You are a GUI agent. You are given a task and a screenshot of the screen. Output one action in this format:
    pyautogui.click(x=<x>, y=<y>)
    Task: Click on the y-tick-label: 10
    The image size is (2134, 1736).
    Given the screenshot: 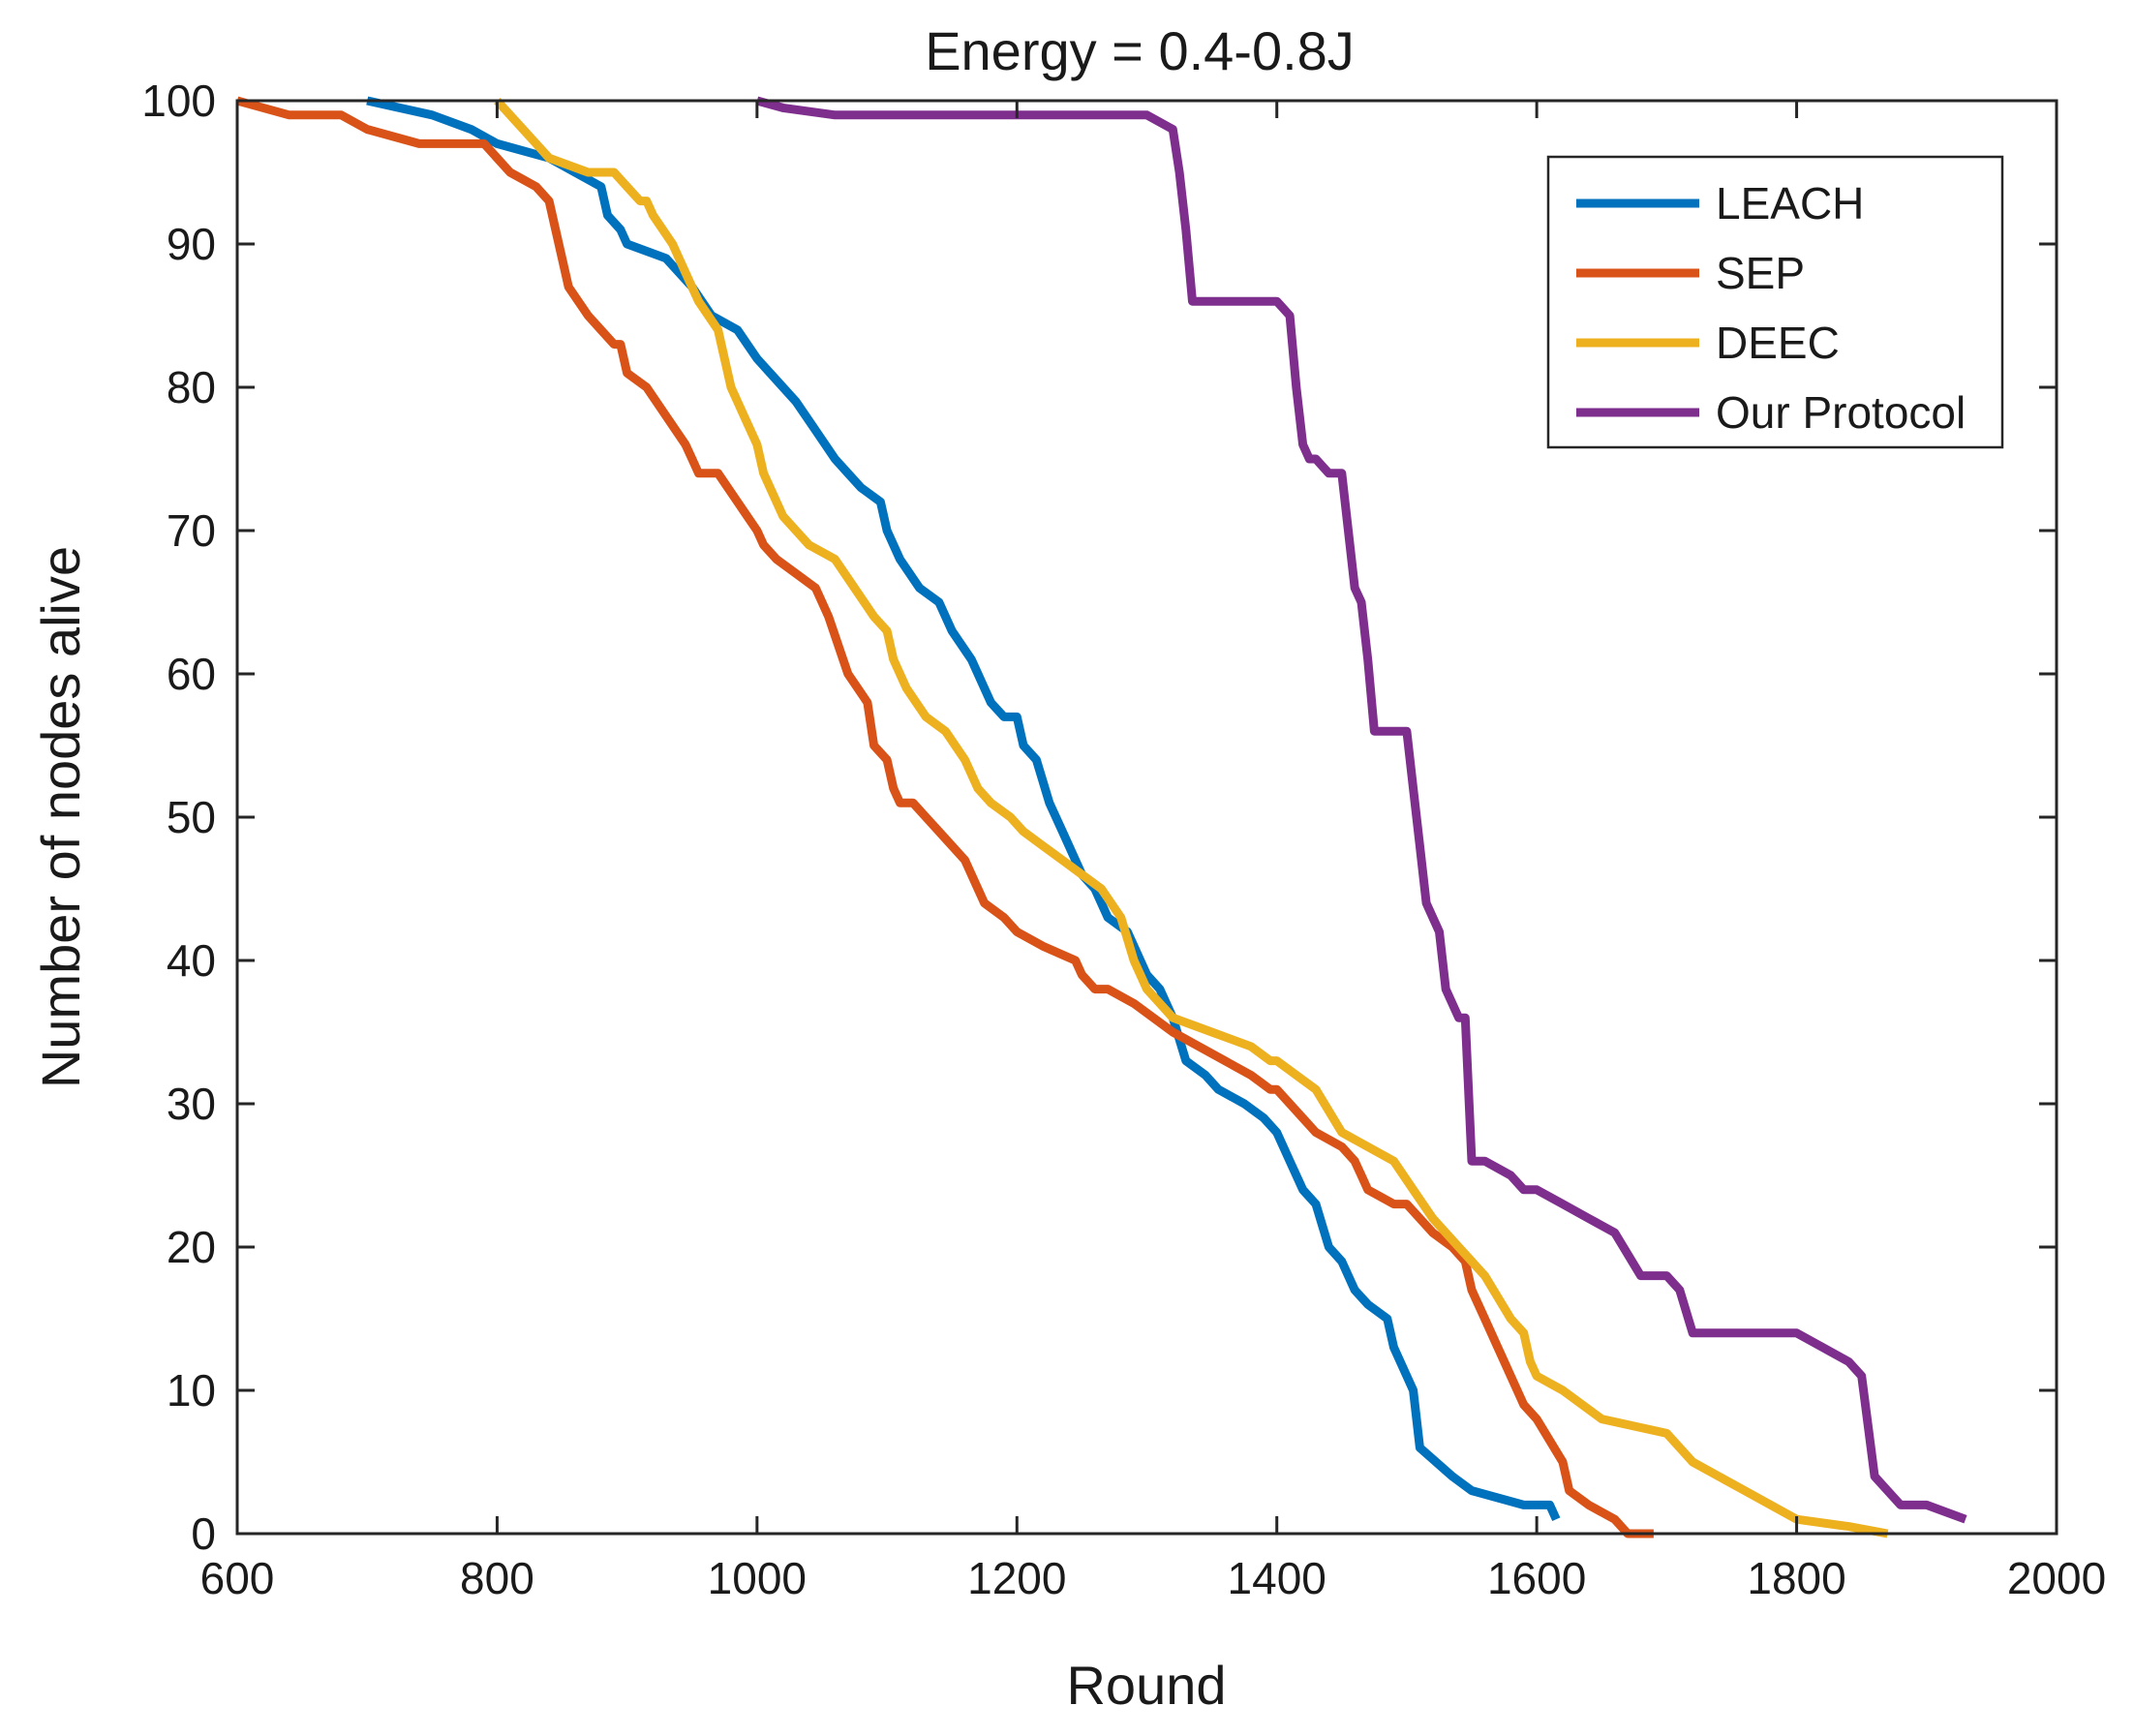 What is the action you would take?
    pyautogui.click(x=191, y=1390)
    